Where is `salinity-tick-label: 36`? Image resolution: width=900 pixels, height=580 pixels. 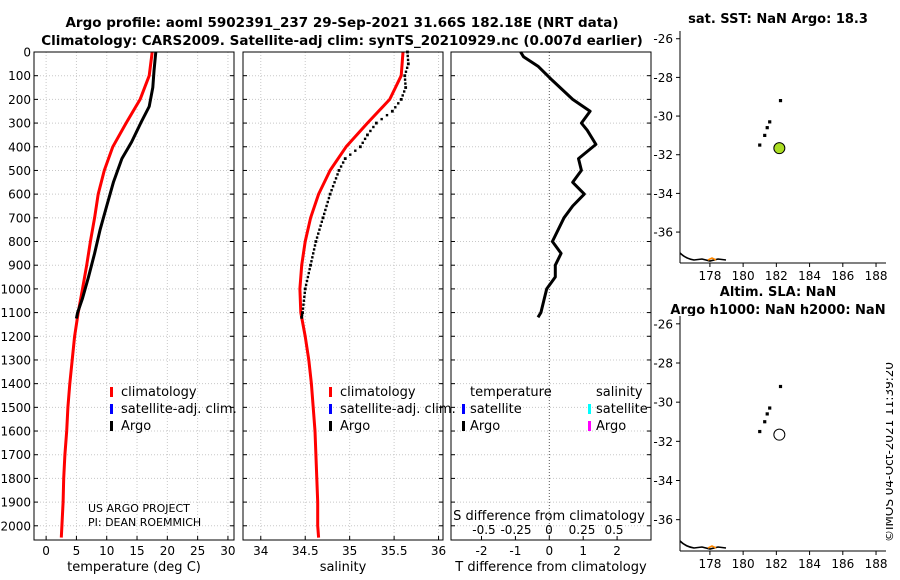 salinity-tick-label: 36 is located at coordinates (438, 551).